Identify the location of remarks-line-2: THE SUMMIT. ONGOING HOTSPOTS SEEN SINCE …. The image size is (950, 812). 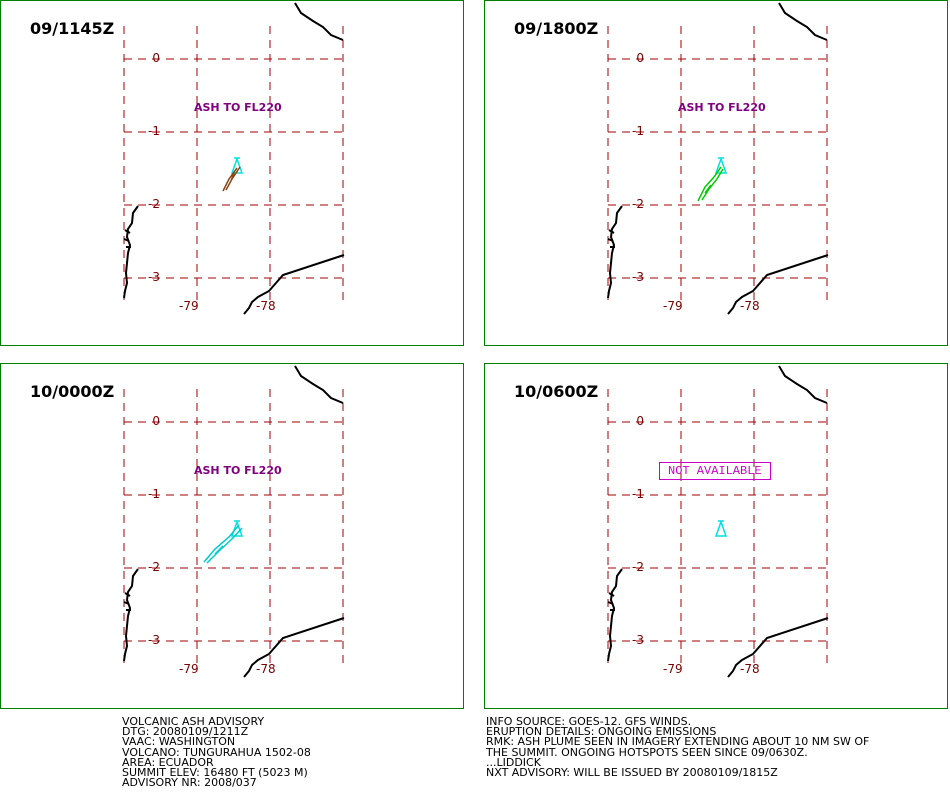
(647, 752).